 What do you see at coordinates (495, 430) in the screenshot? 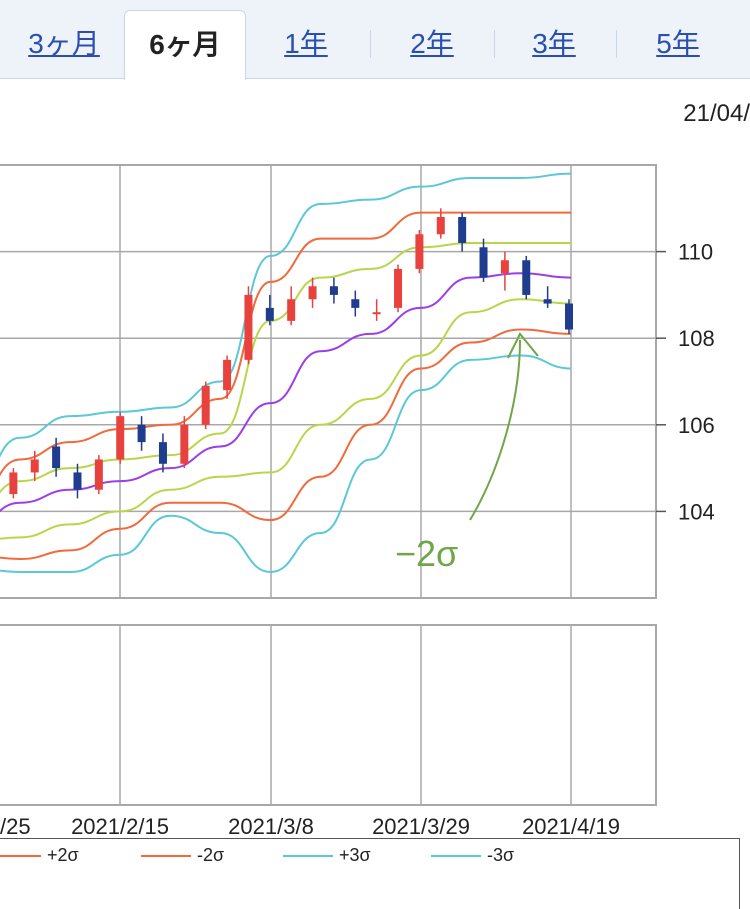
I see `annotation-arrow` at bounding box center [495, 430].